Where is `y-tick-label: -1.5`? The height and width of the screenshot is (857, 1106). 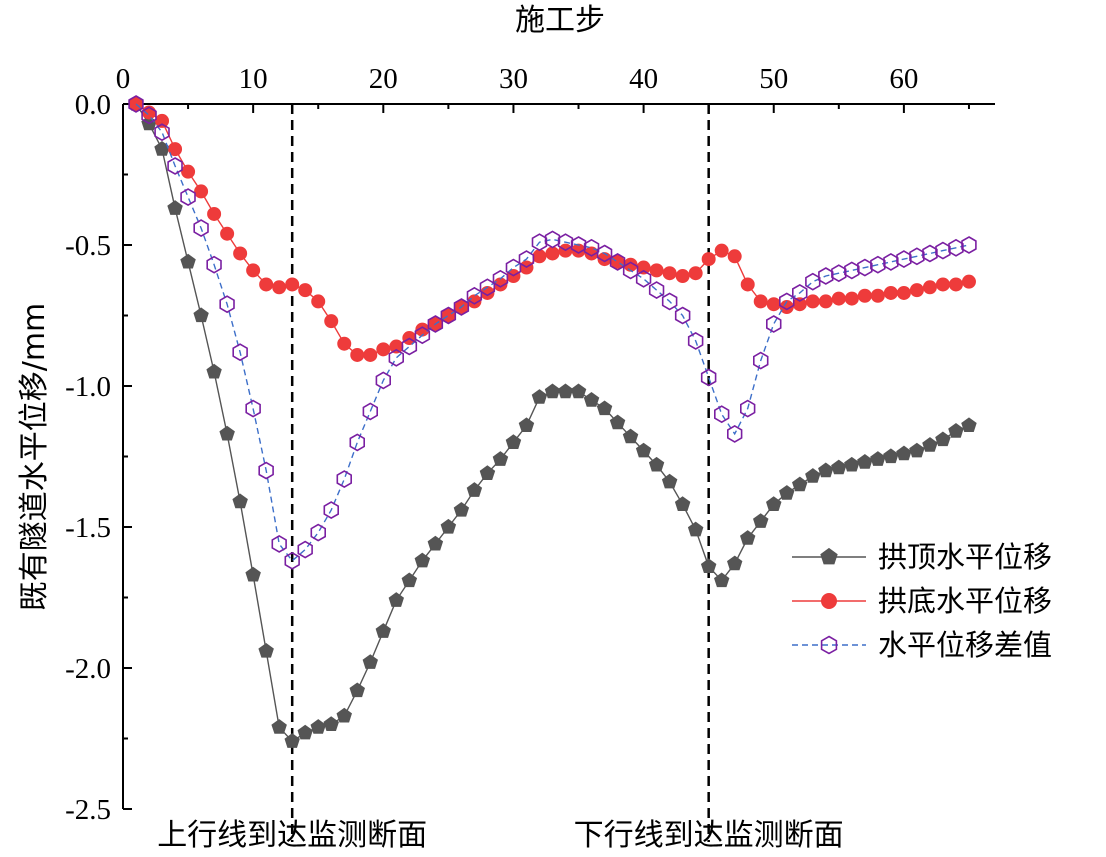 y-tick-label: -1.5 is located at coordinates (88, 528).